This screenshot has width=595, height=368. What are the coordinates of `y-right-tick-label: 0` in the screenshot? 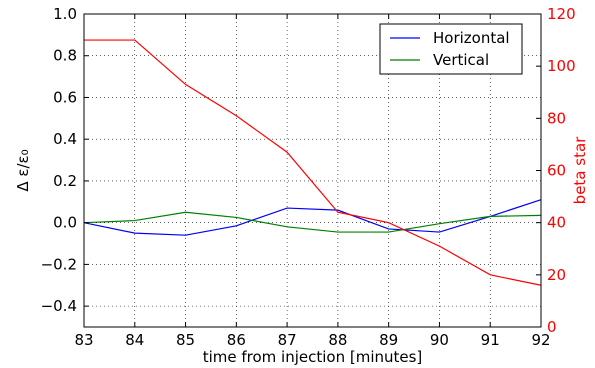 It's located at (552, 327).